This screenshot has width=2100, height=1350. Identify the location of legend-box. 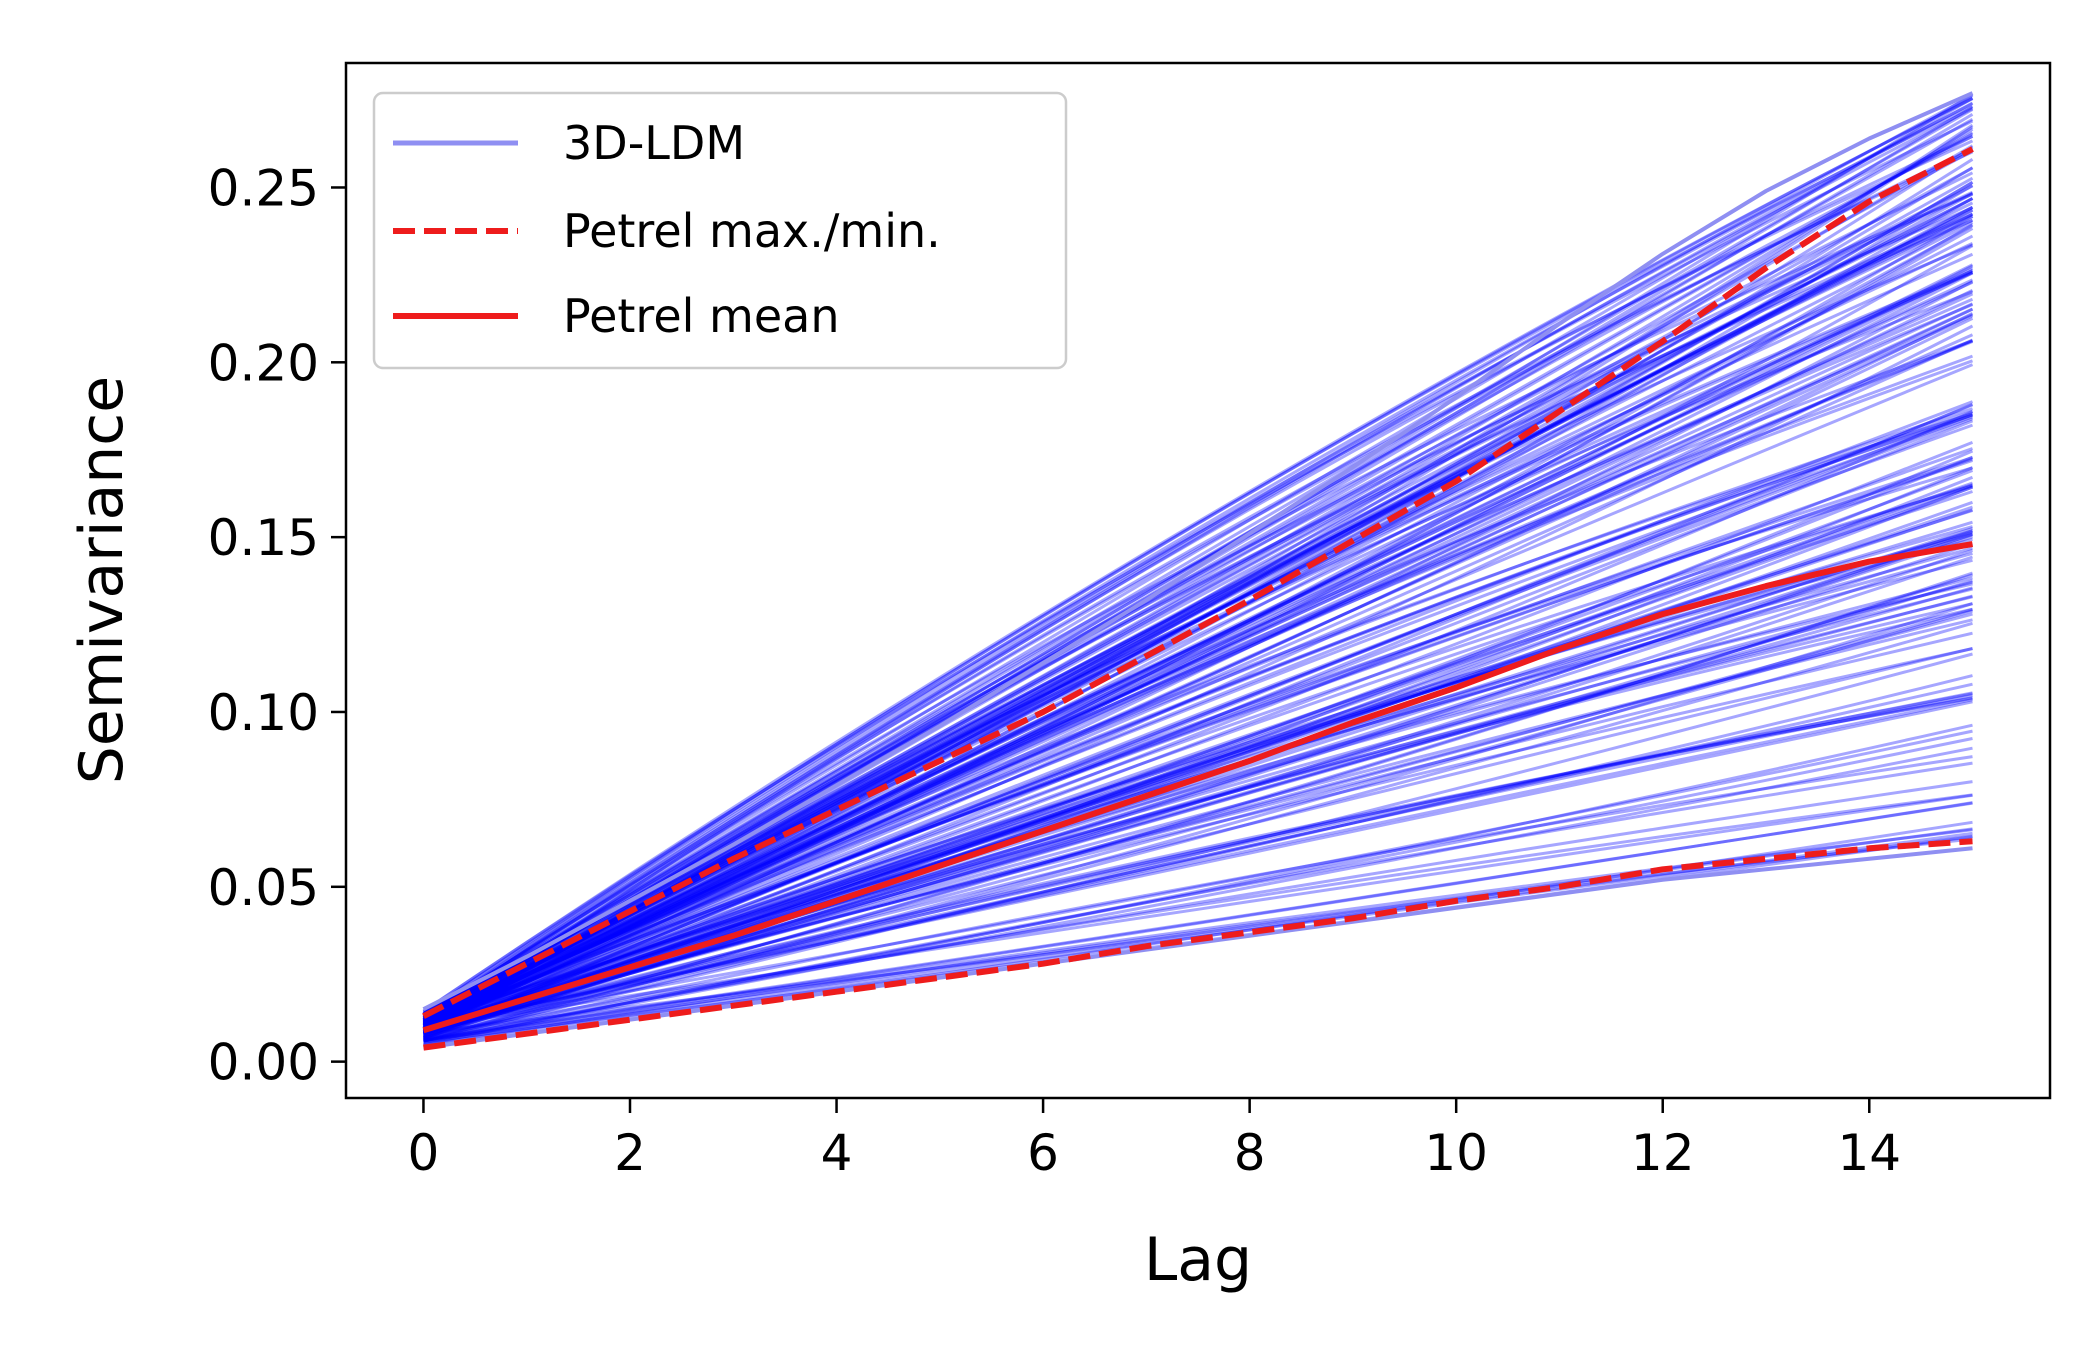
(720, 230).